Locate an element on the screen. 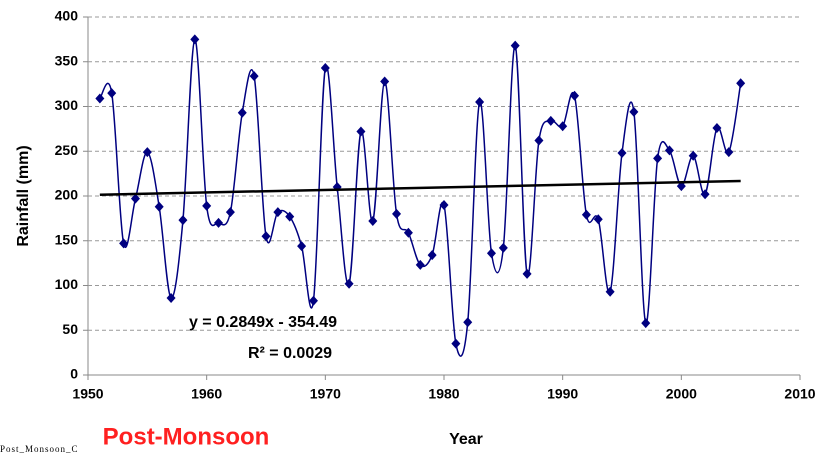  y-tick-label: 100 is located at coordinates (67, 284).